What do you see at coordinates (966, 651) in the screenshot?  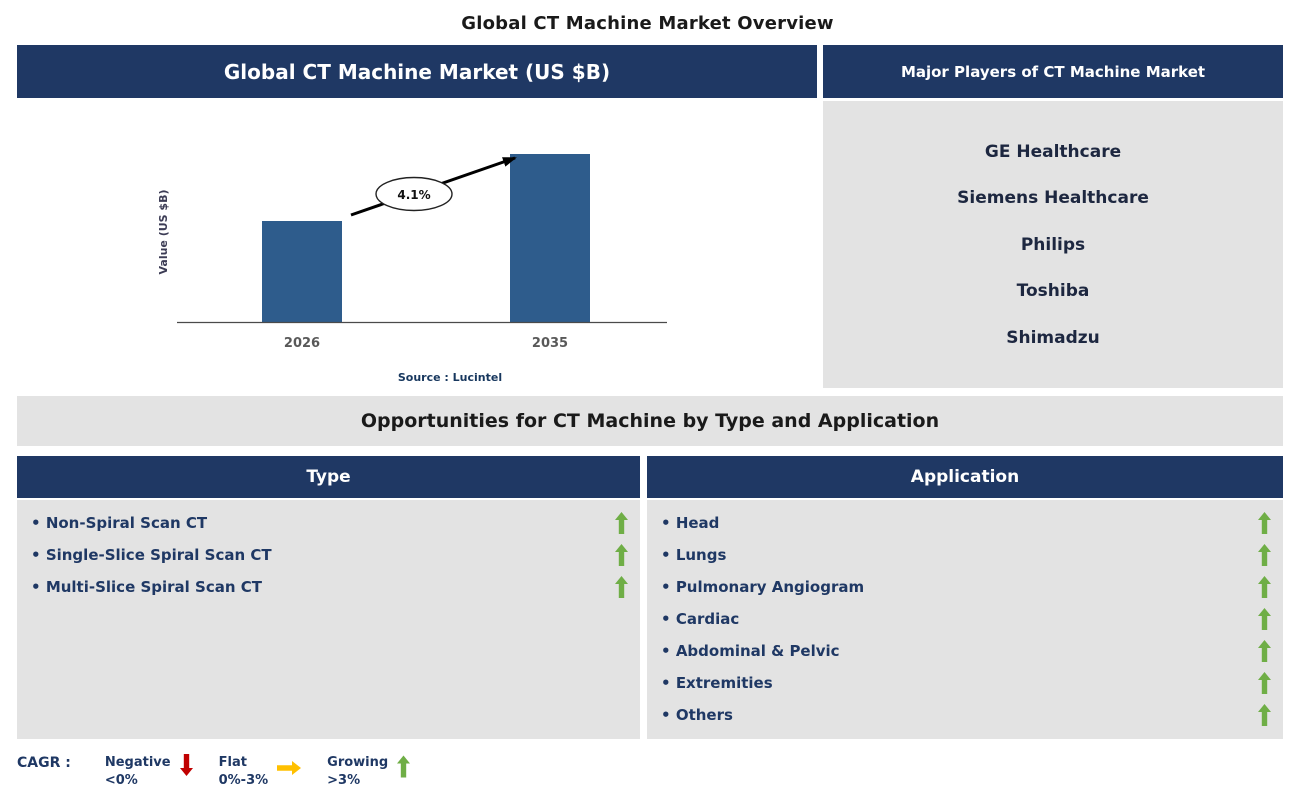 I see `list-item: Abdominal & Pelvic` at bounding box center [966, 651].